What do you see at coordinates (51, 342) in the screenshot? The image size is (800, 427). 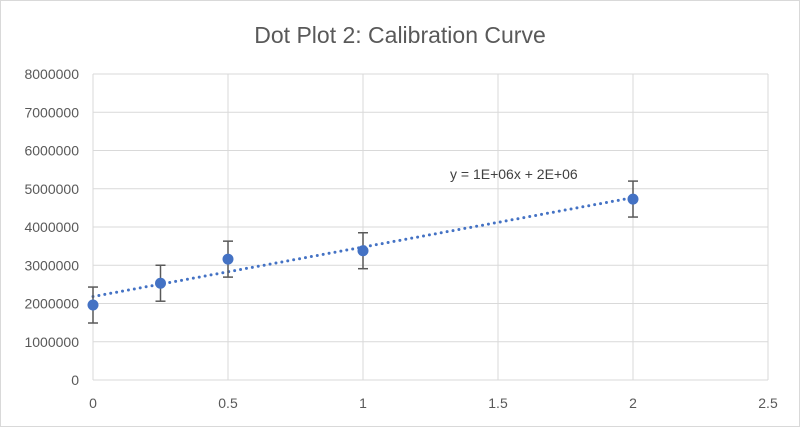 I see `y-tick-label: 1000000` at bounding box center [51, 342].